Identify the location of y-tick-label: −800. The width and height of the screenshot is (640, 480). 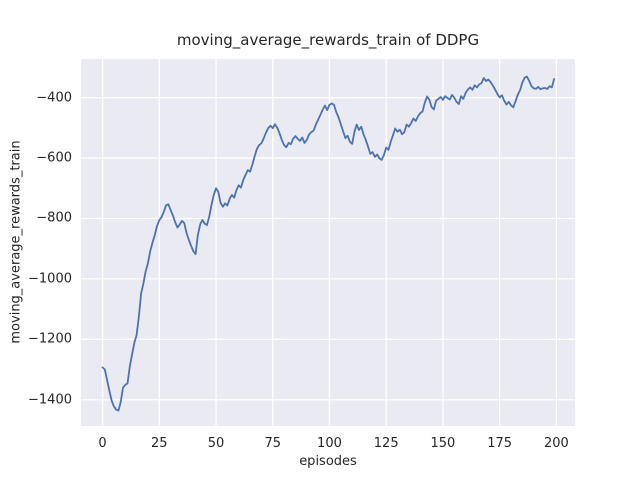
(54, 218).